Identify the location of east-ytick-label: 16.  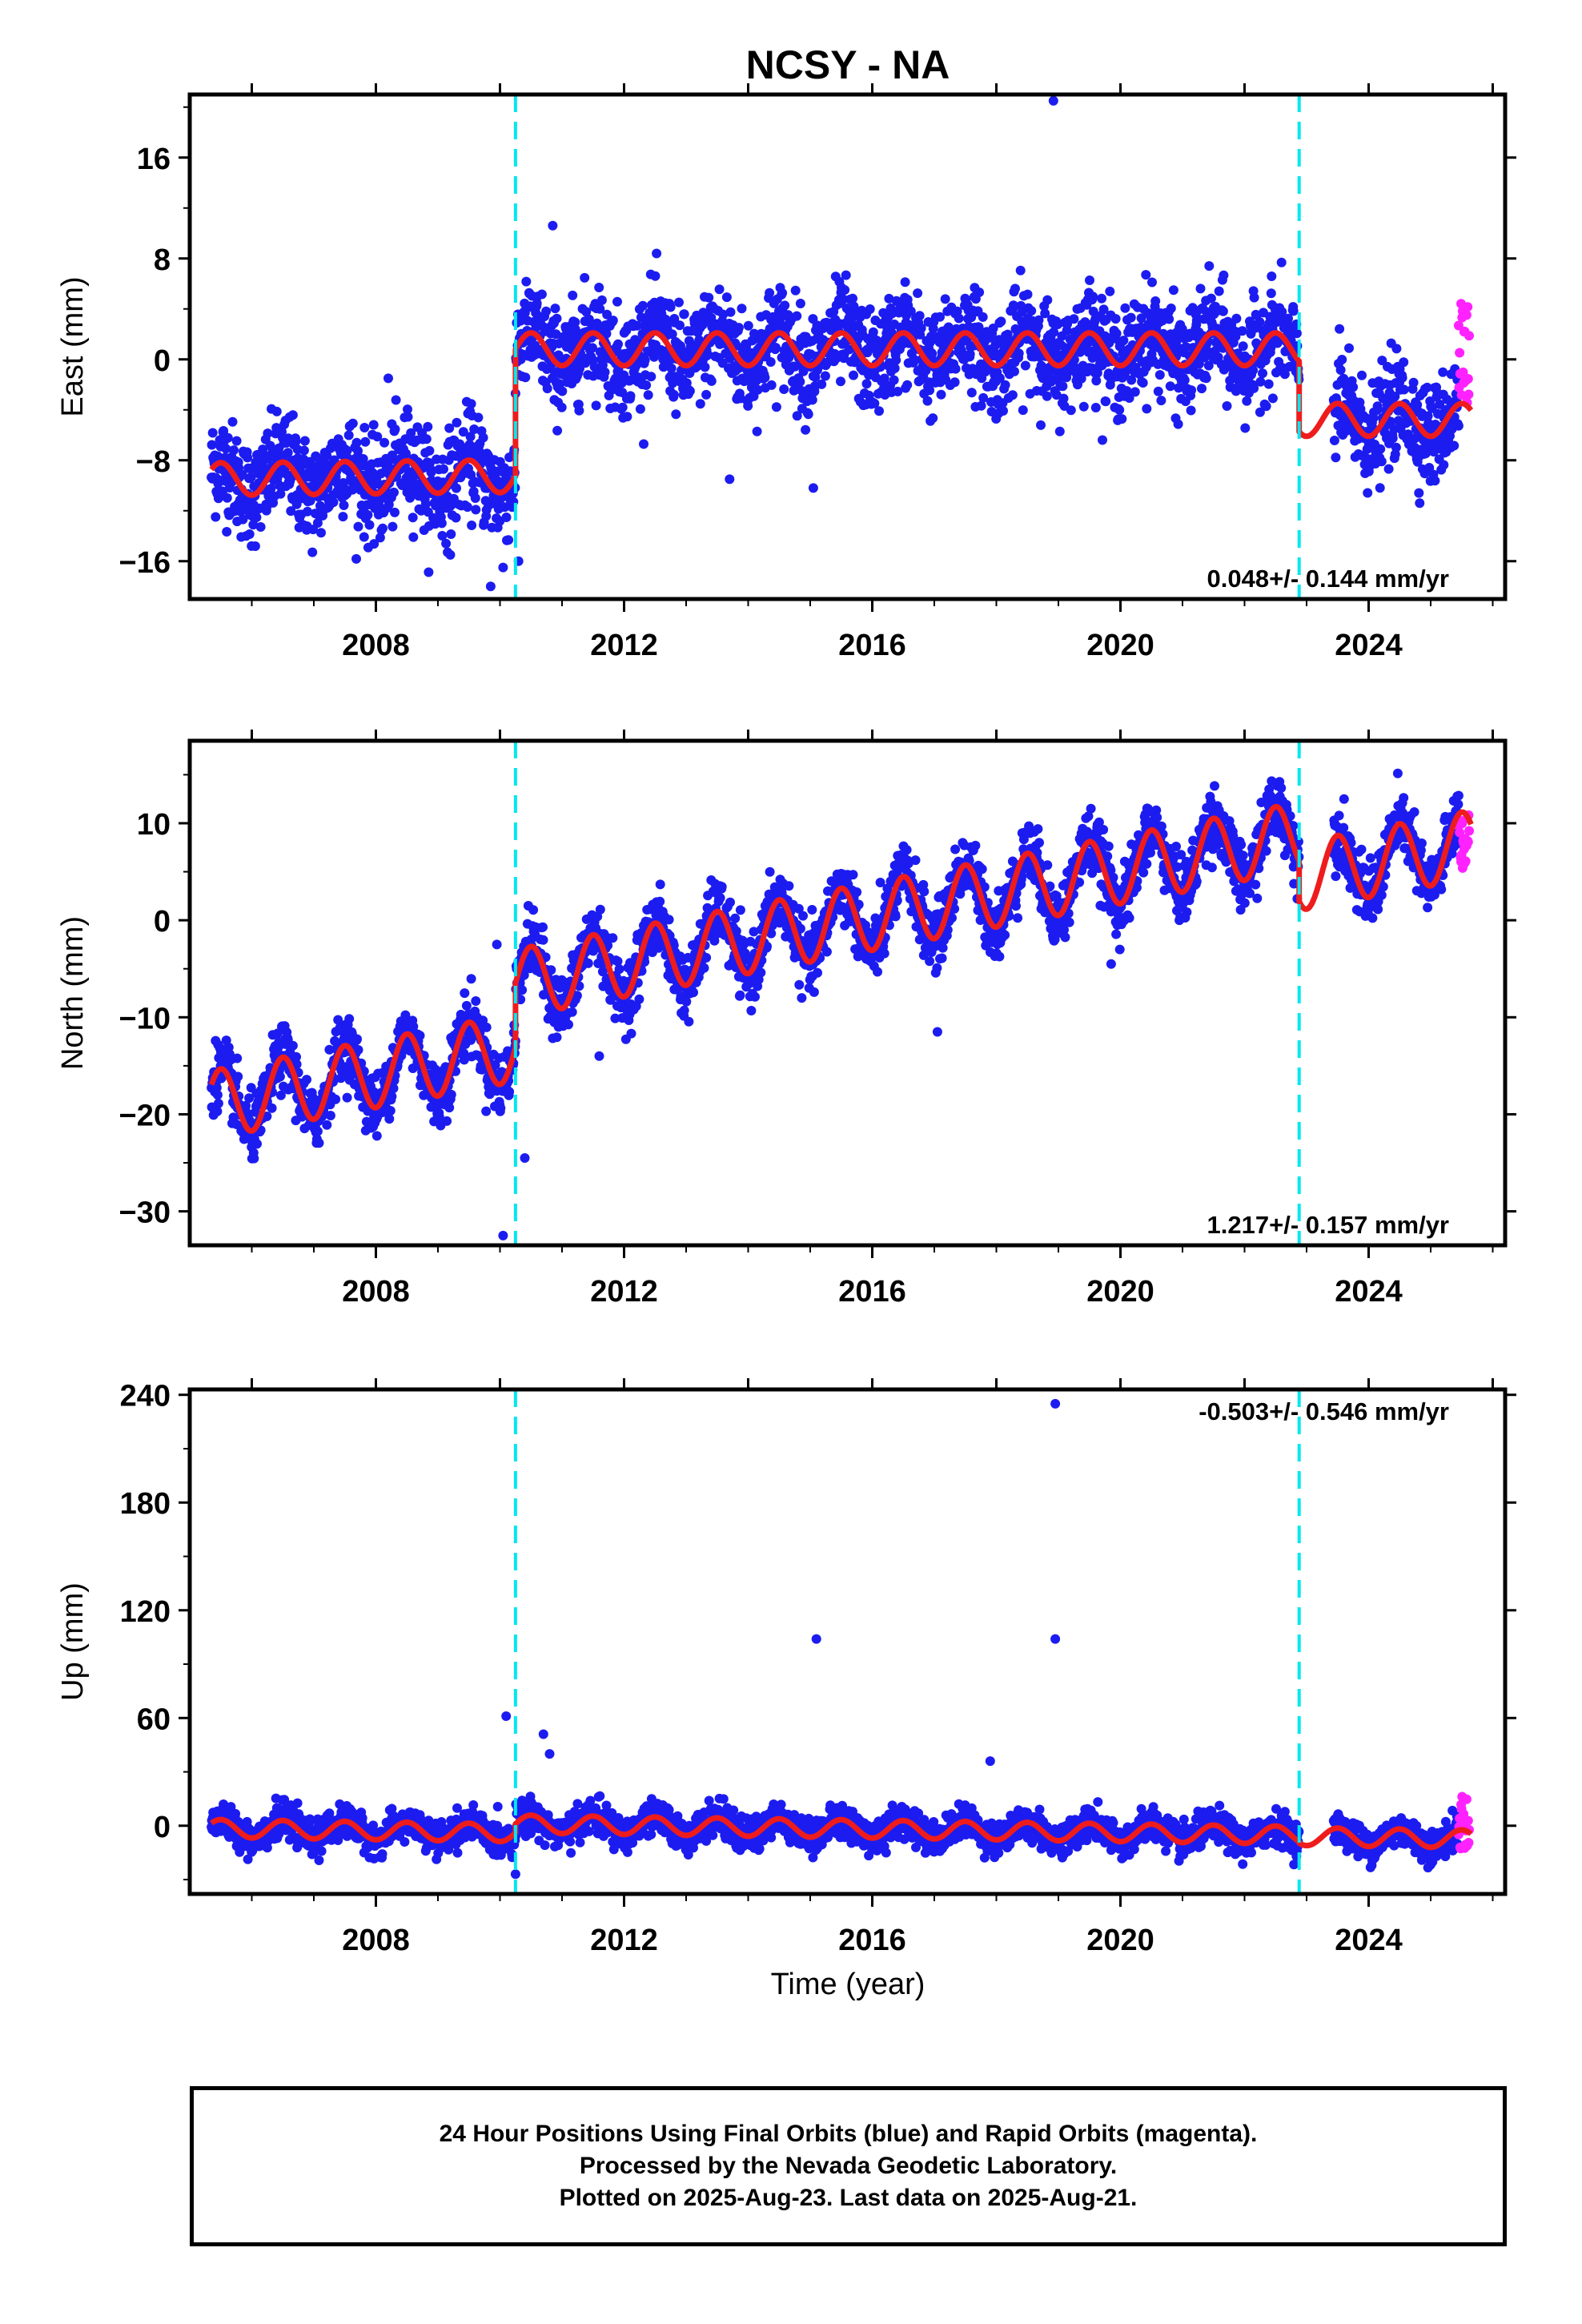
(154, 159).